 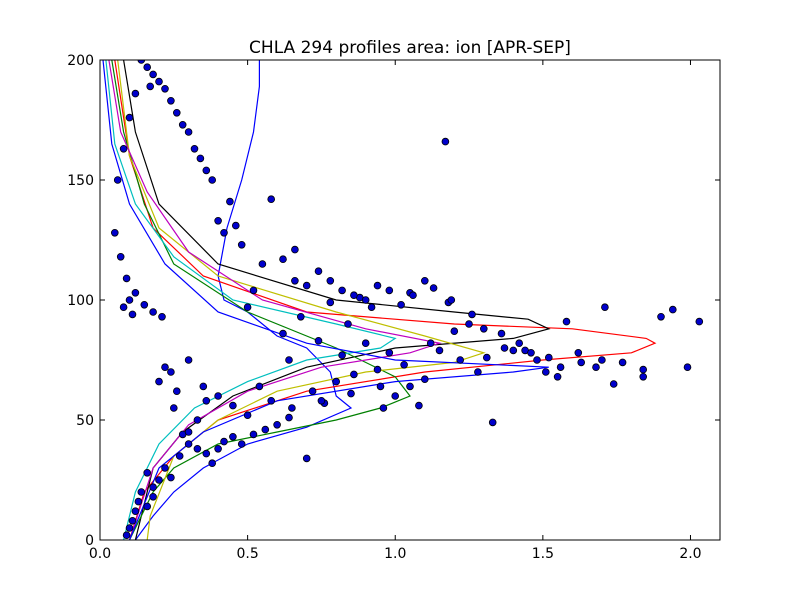 What do you see at coordinates (395, 554) in the screenshot?
I see `x-tick-label: 1.0` at bounding box center [395, 554].